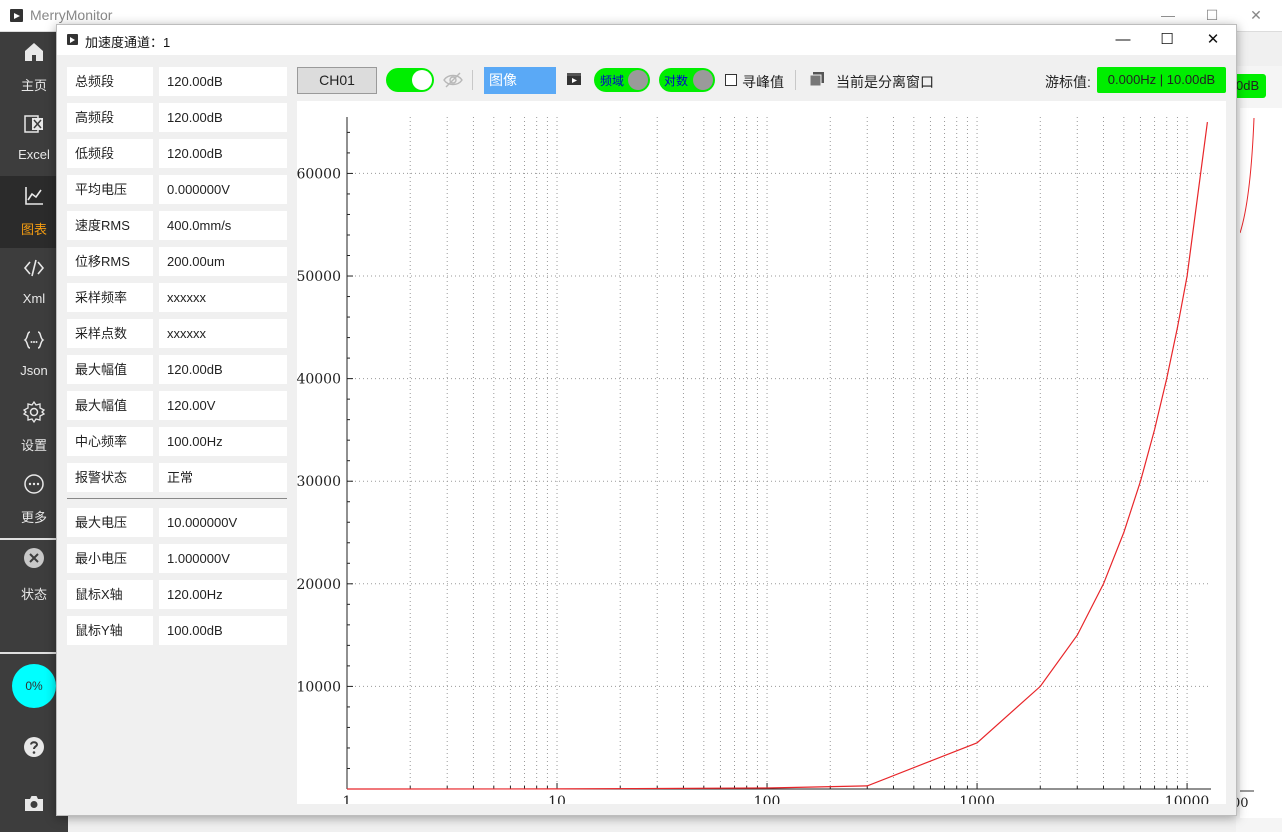  What do you see at coordinates (110, 153) in the screenshot?
I see `info-label: 低频段` at bounding box center [110, 153].